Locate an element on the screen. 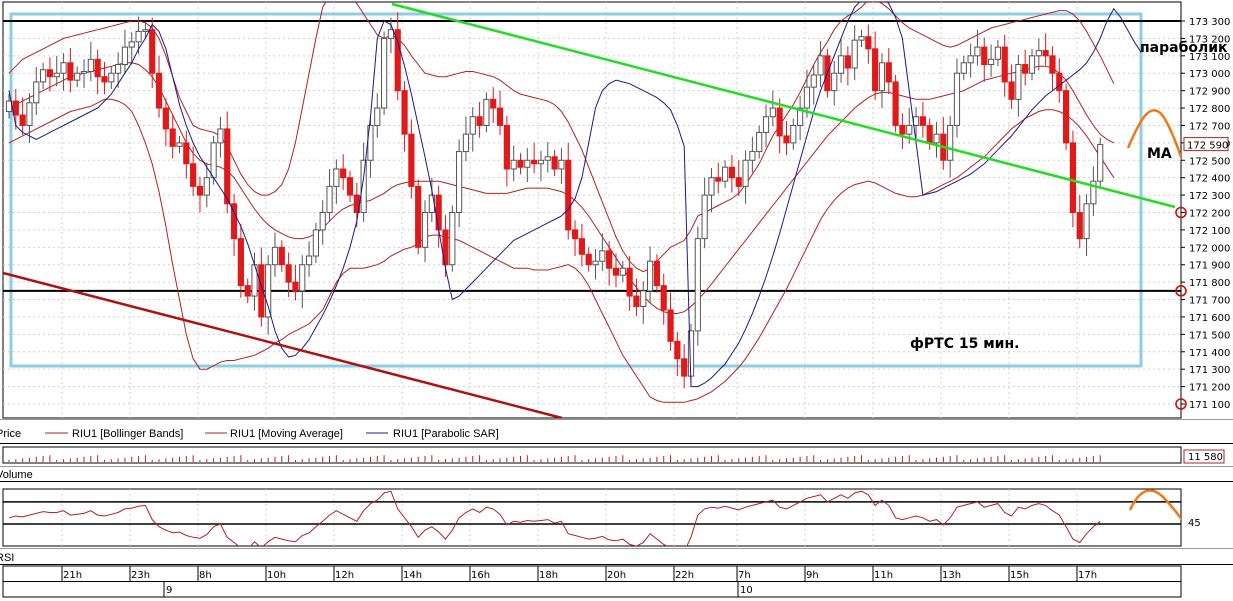 The image size is (1233, 601). date-tick-label: 10 is located at coordinates (746, 590).